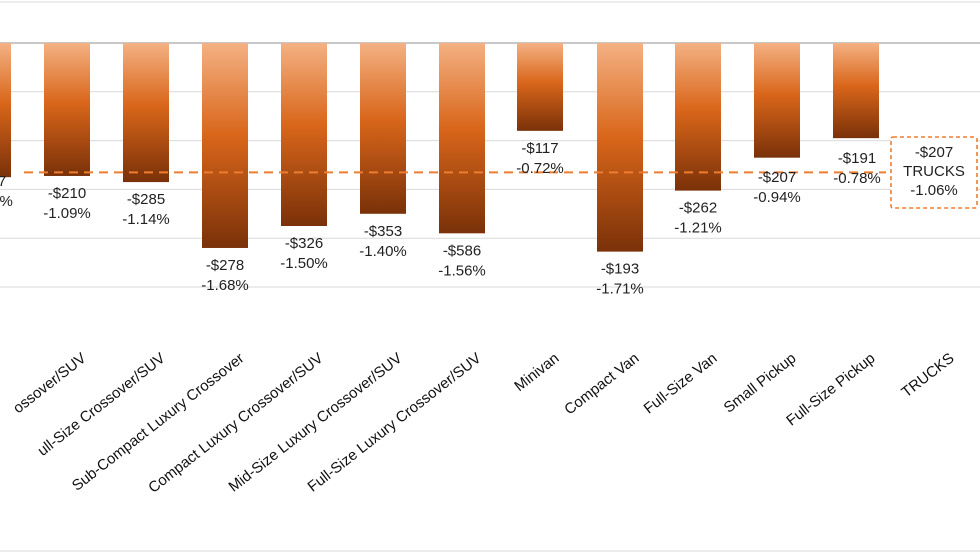  I want to click on data-label: -1.40%, so click(383, 251).